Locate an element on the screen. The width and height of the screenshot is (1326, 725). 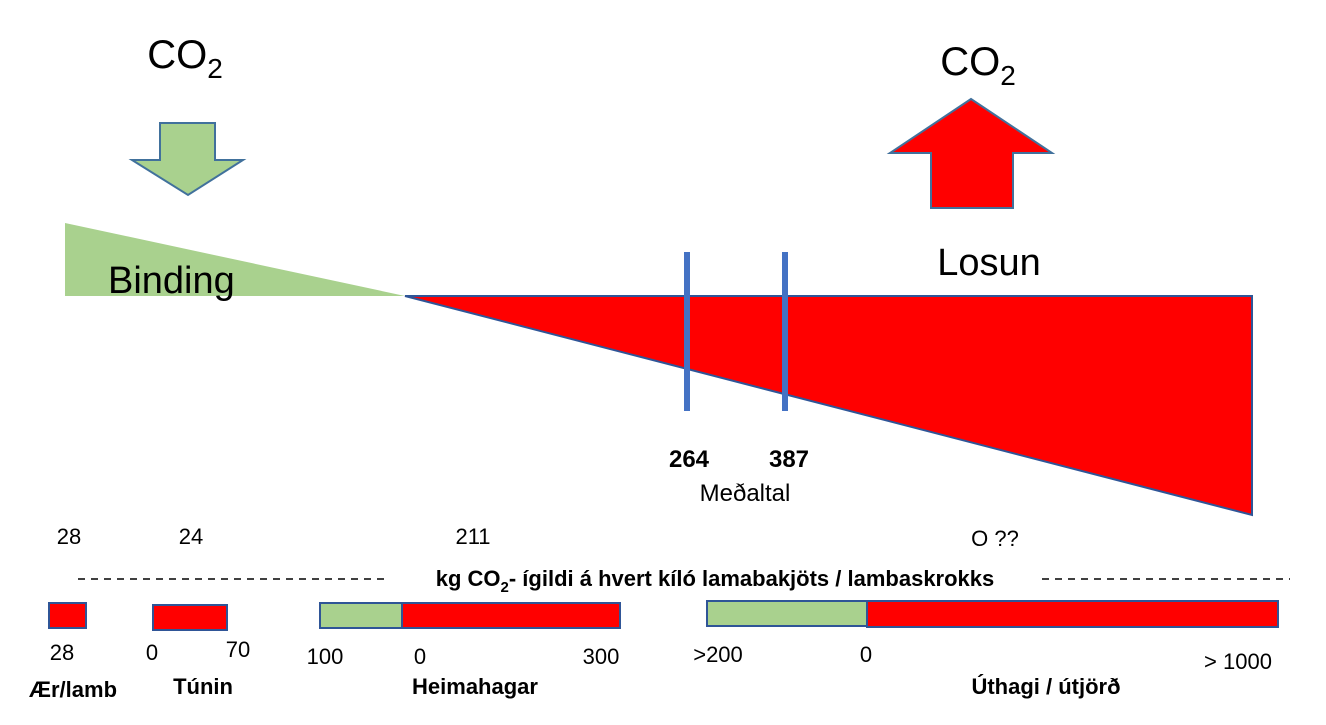
average-value: 264 is located at coordinates (689, 459).